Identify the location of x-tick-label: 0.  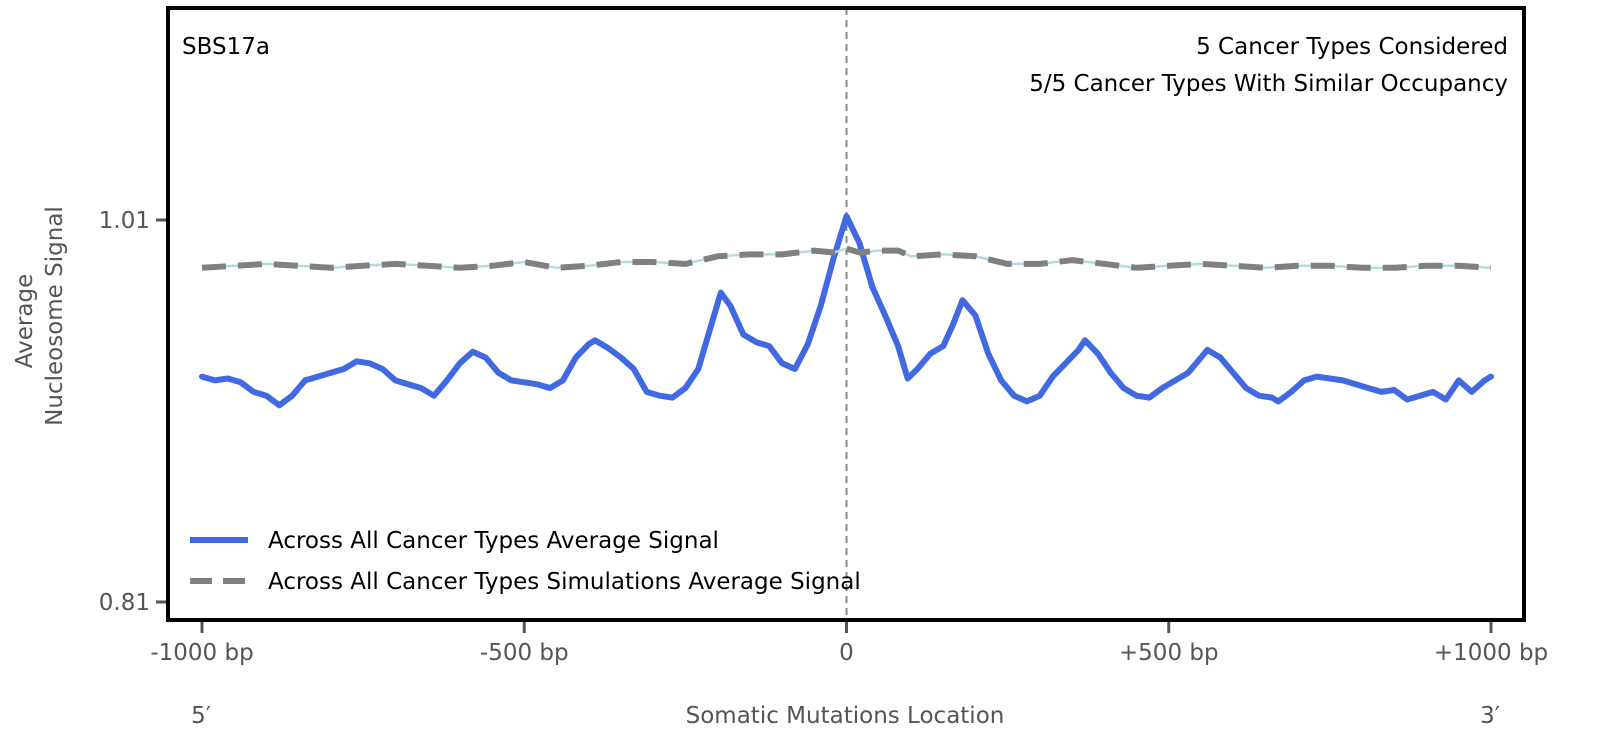
(846, 653).